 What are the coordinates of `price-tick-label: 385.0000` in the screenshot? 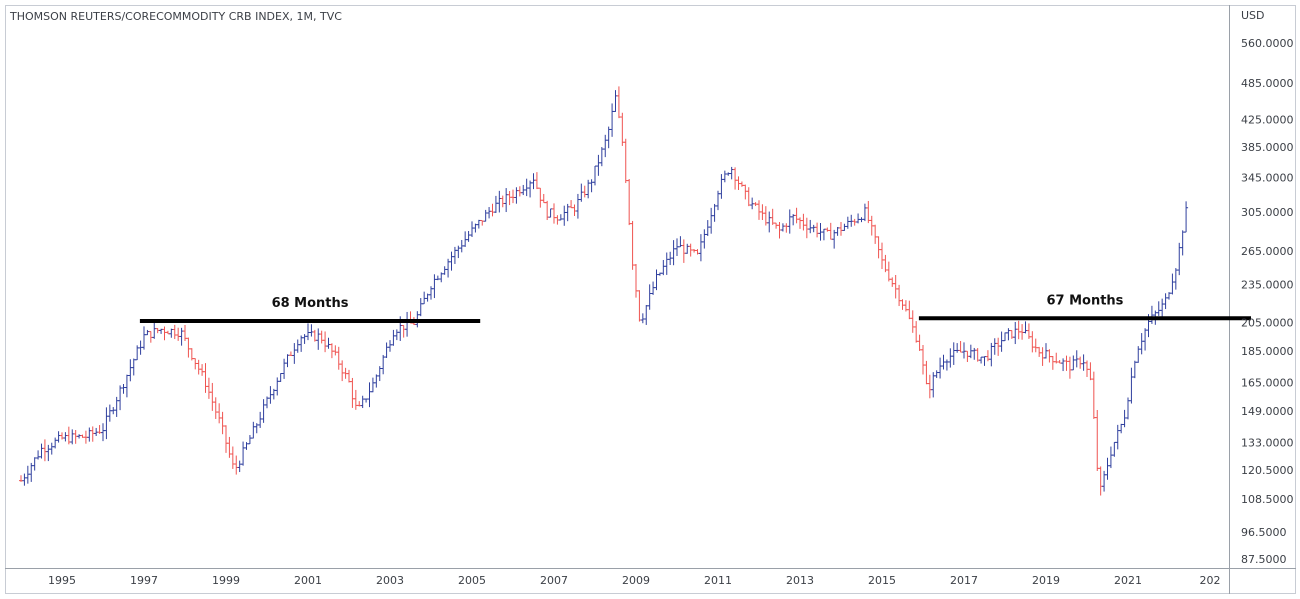 It's located at (1267, 147).